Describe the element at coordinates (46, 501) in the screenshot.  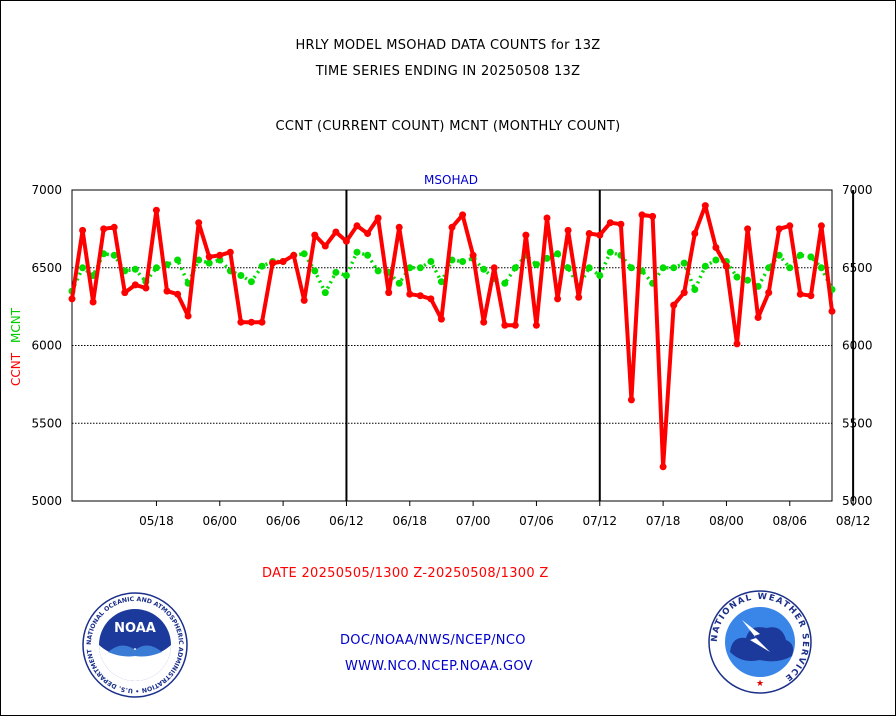
I see `y-tick-label-left: 5000` at that location.